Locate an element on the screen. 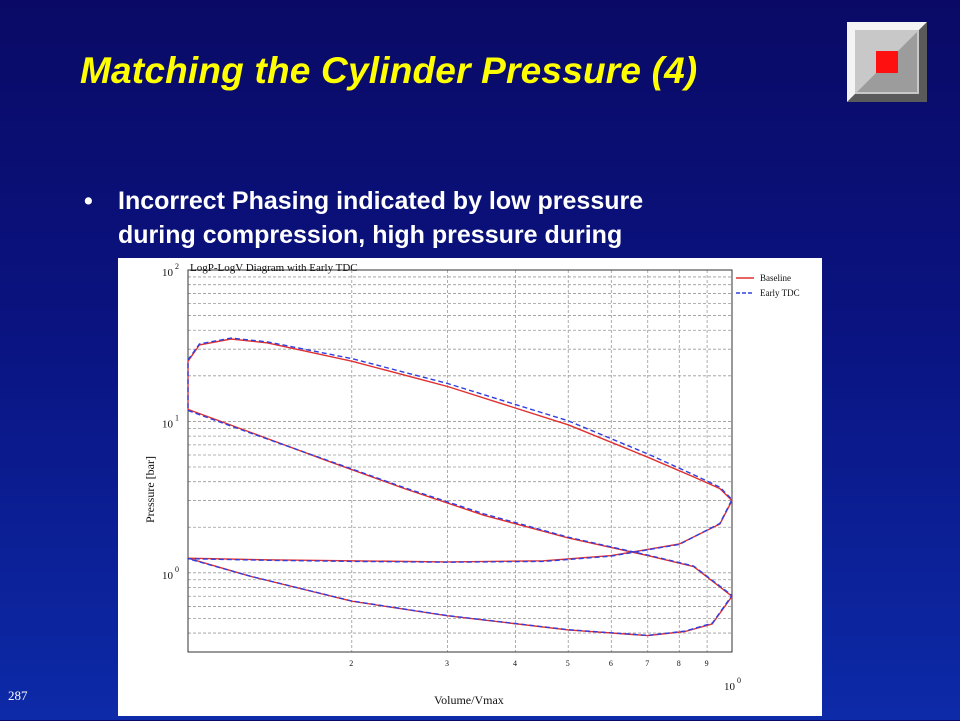 This screenshot has width=960, height=721. x-tick-exponent: 0 is located at coordinates (739, 680).